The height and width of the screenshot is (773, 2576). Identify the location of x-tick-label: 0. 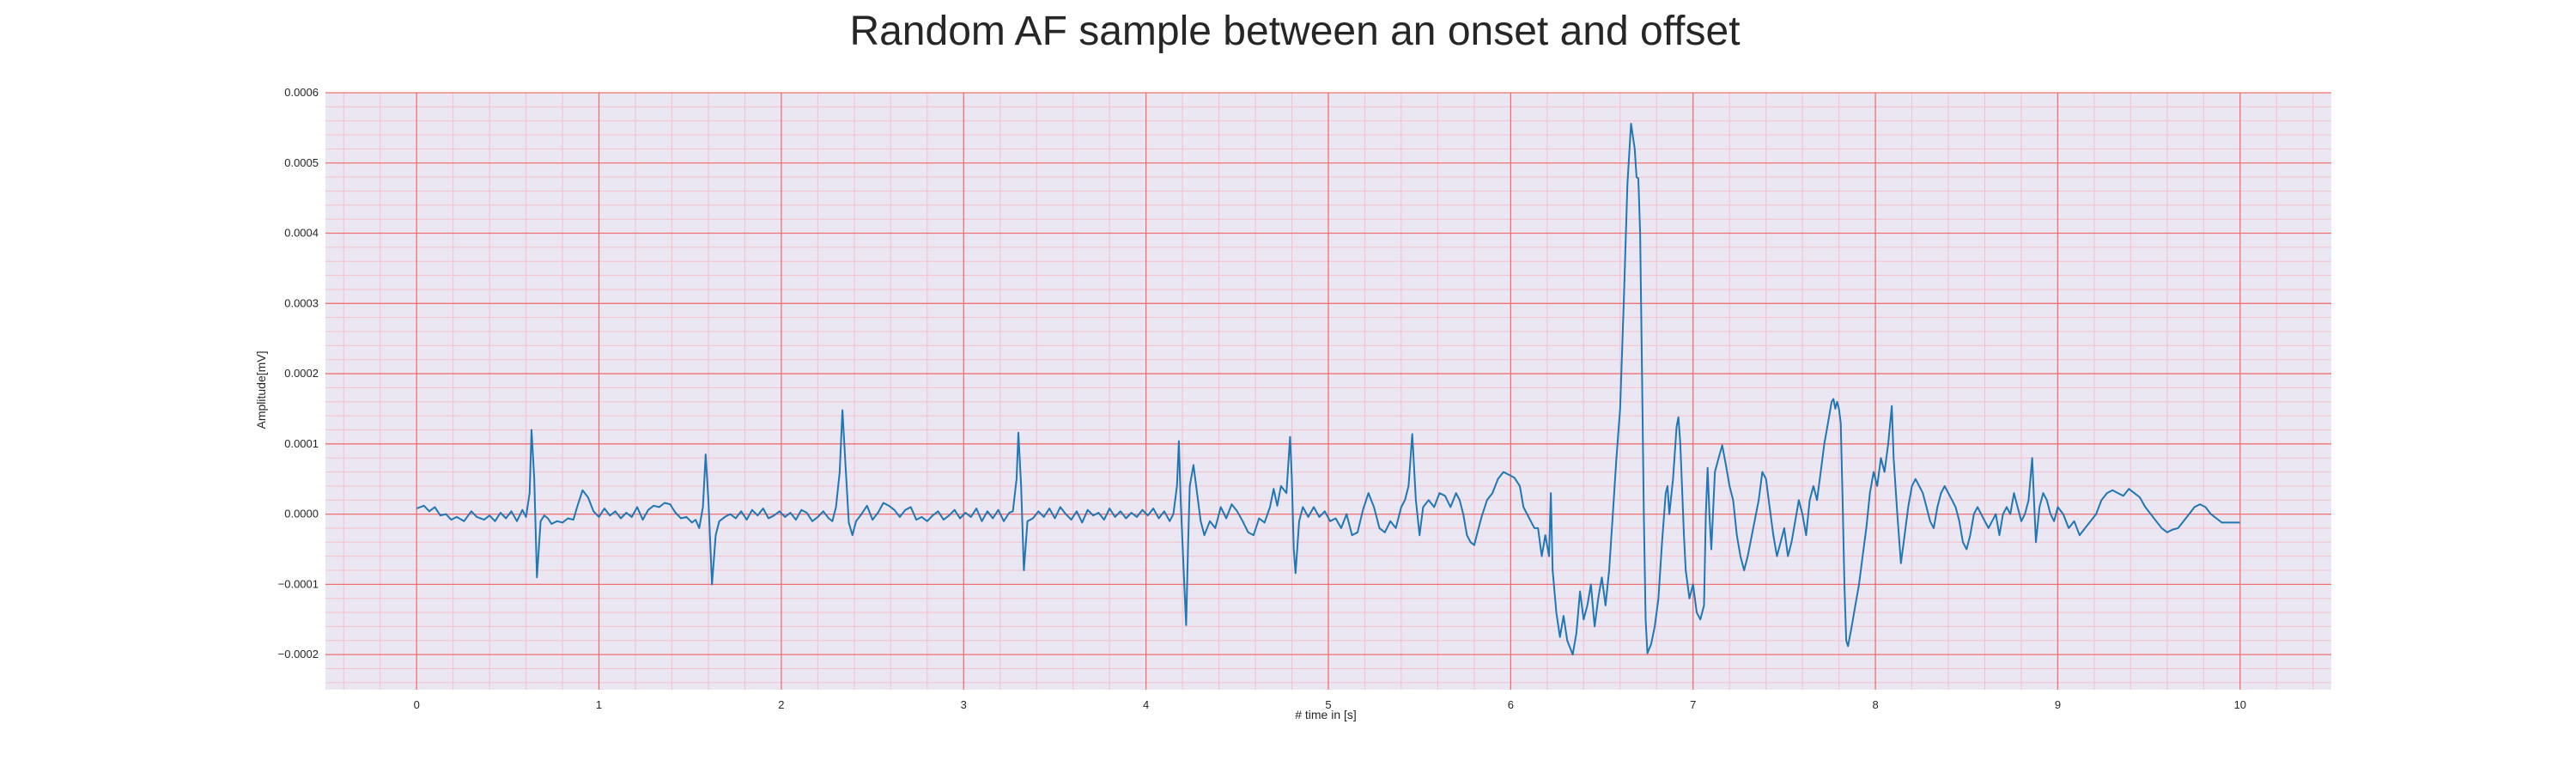
(417, 704).